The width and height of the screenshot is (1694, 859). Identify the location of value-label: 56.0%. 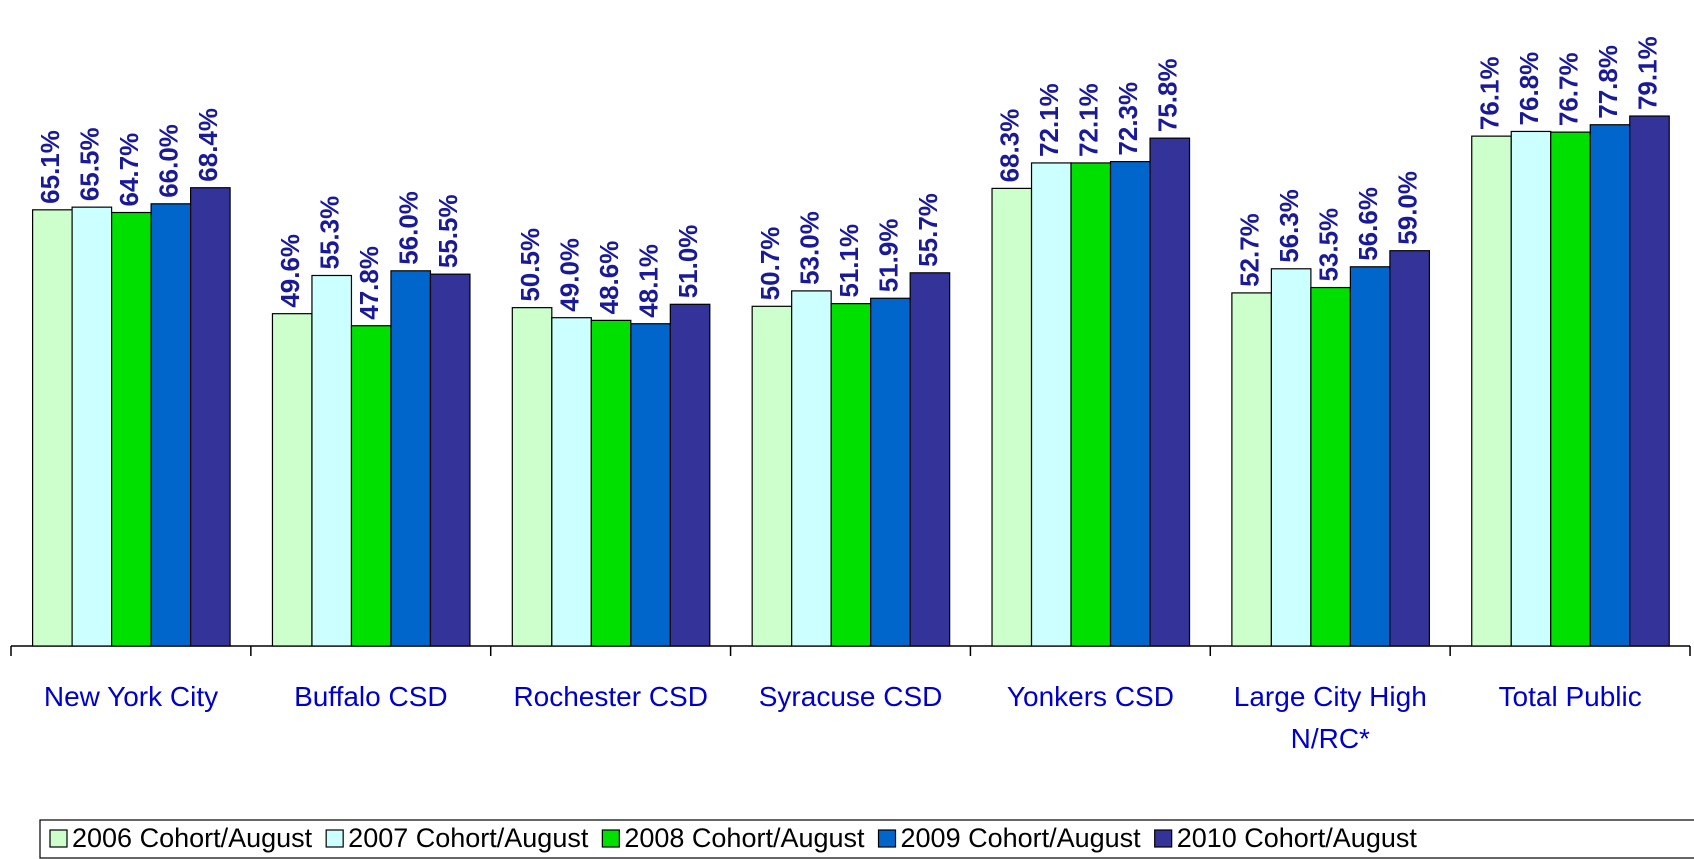
(409, 228).